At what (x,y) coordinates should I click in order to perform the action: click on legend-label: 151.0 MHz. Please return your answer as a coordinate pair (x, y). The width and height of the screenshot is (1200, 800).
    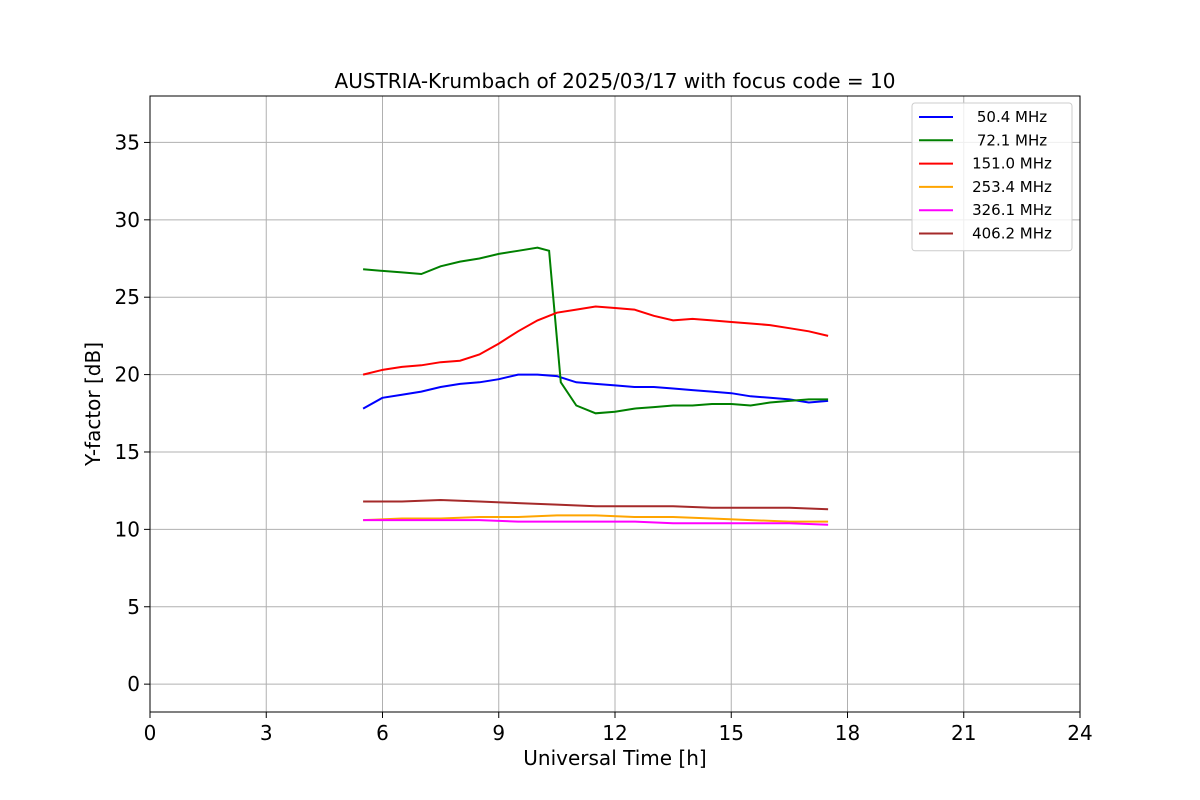
    Looking at the image, I should click on (1012, 164).